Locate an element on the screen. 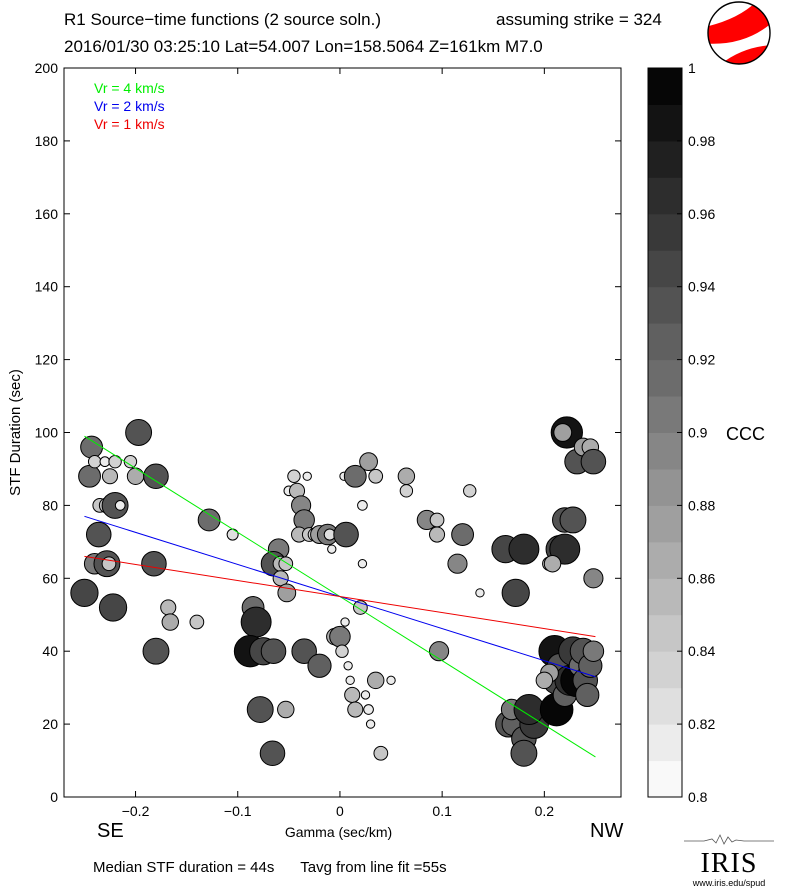 Image resolution: width=785 pixels, height=889 pixels. x-tick-label: 0 is located at coordinates (340, 811).